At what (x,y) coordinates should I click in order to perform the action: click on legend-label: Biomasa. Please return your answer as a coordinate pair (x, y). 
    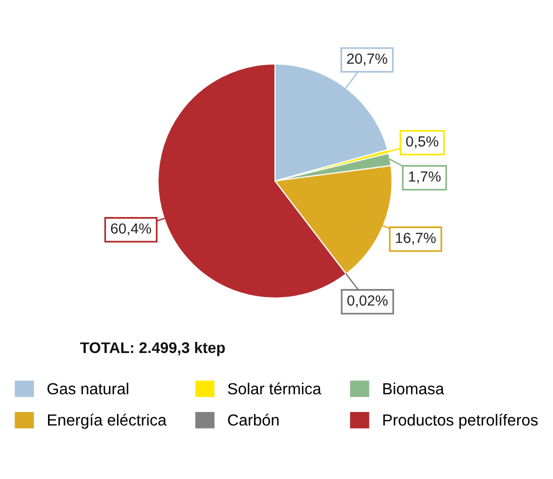
    Looking at the image, I should click on (413, 388).